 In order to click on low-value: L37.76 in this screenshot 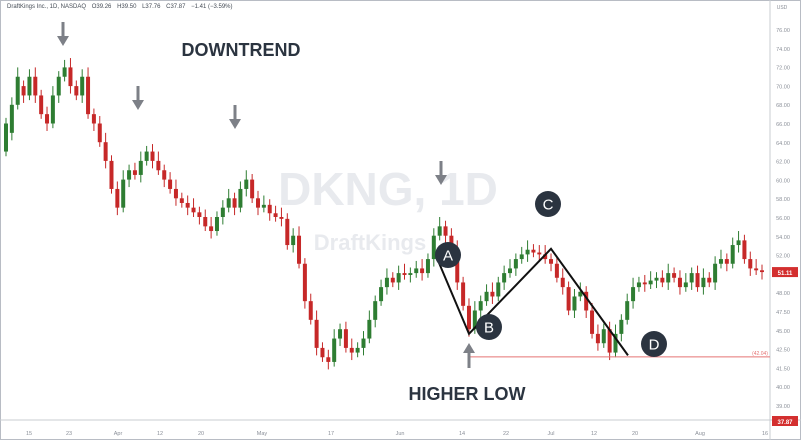, I will do `click(151, 7)`.